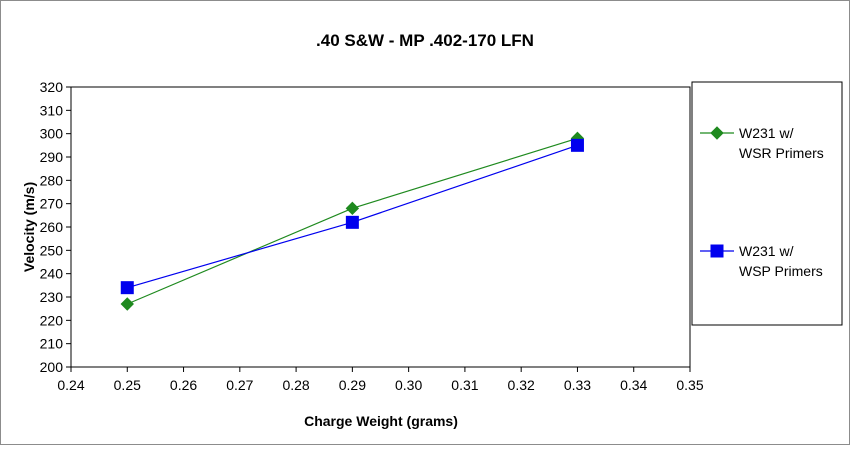  What do you see at coordinates (52, 87) in the screenshot?
I see `y-tick-label: 320` at bounding box center [52, 87].